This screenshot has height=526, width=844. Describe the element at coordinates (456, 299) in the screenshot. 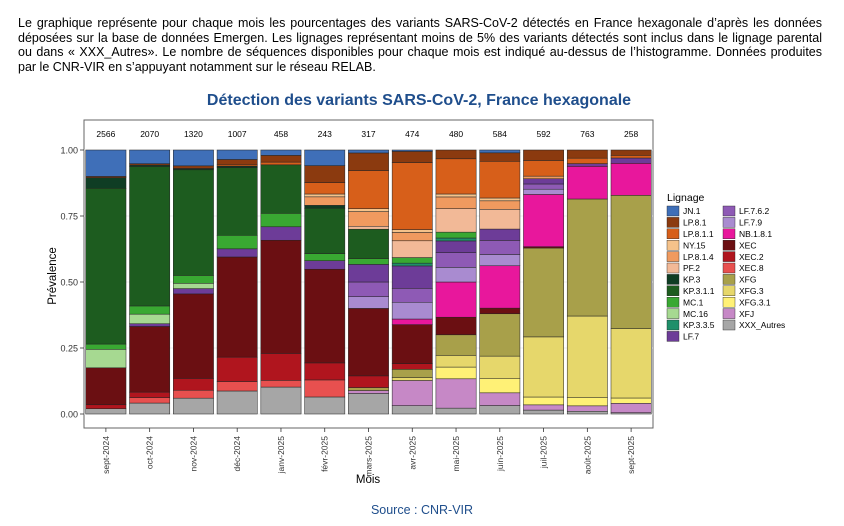

I see `bar-segment-NB.1.8.1` at that location.